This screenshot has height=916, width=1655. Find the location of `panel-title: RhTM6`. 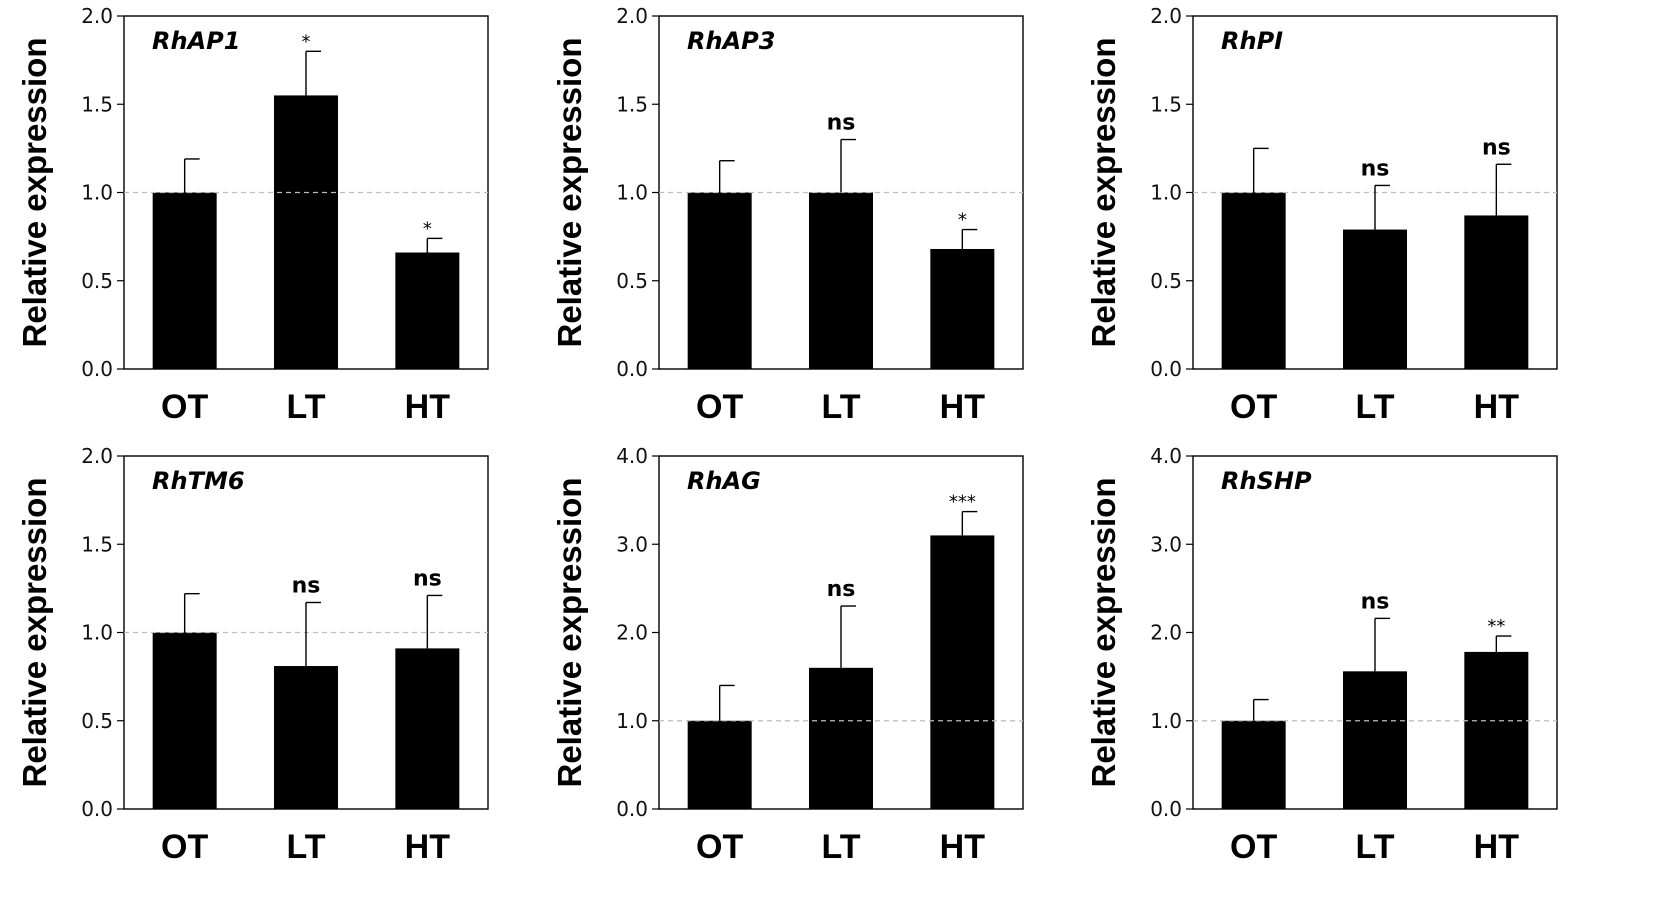

panel-title: RhTM6 is located at coordinates (198, 481).